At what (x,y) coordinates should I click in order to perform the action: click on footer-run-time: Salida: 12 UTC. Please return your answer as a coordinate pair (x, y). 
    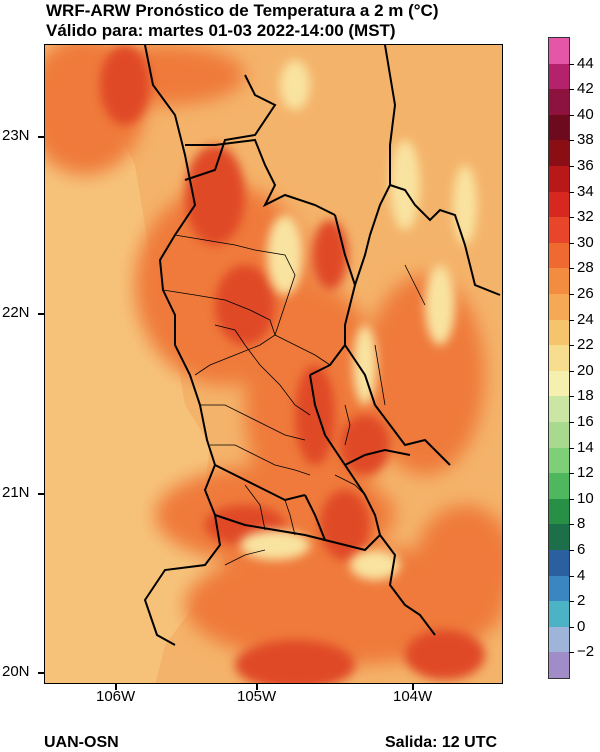
    Looking at the image, I should click on (441, 742).